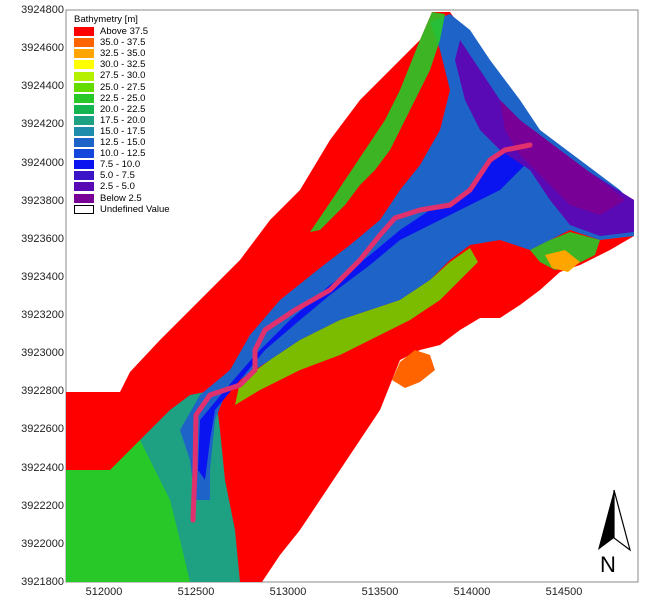 The width and height of the screenshot is (648, 606). I want to click on x-tick-label: 512000, so click(104, 592).